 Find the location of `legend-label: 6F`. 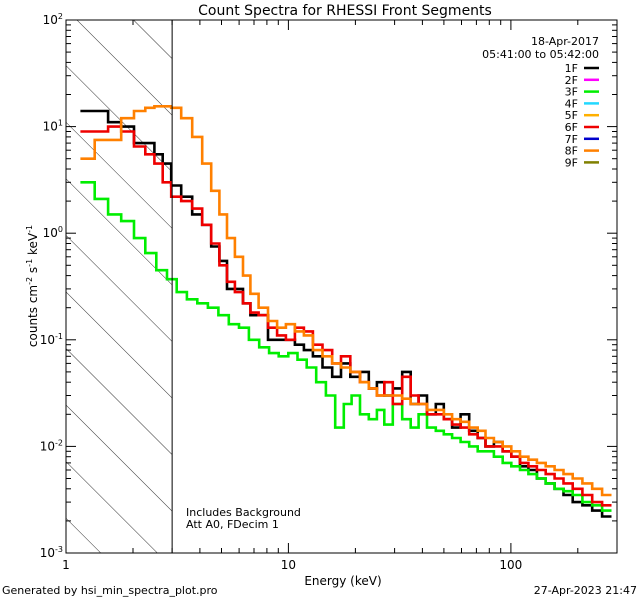

legend-label: 6F is located at coordinates (571, 127).